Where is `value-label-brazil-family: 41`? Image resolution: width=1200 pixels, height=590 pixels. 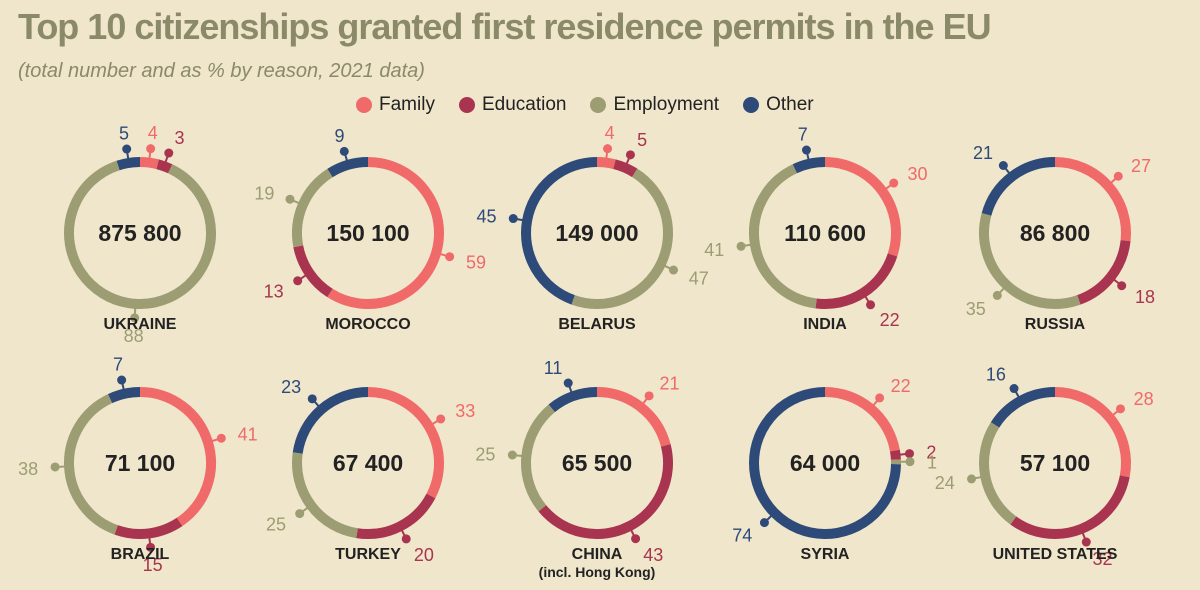
value-label-brazil-family: 41 is located at coordinates (248, 434).